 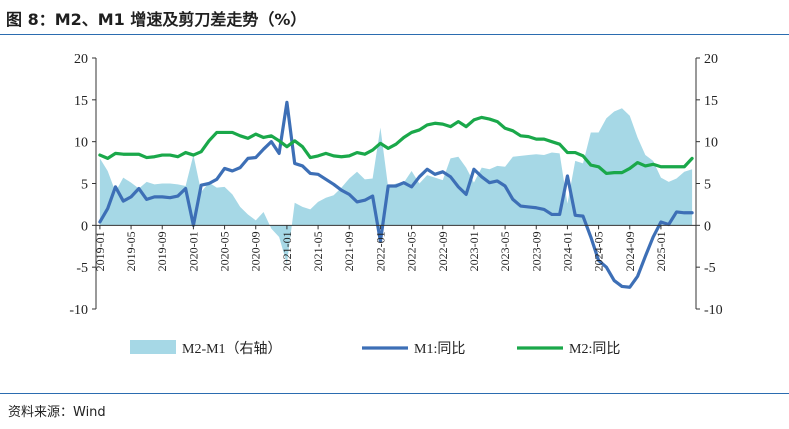 What do you see at coordinates (84, 226) in the screenshot?
I see `left-tick-label: 0` at bounding box center [84, 226].